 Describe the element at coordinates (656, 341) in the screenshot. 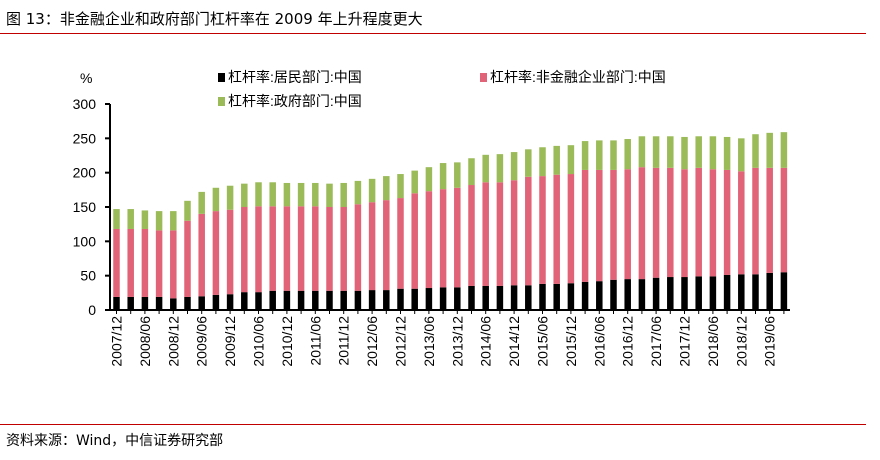

I see `x-tick-label: 2017/06` at that location.